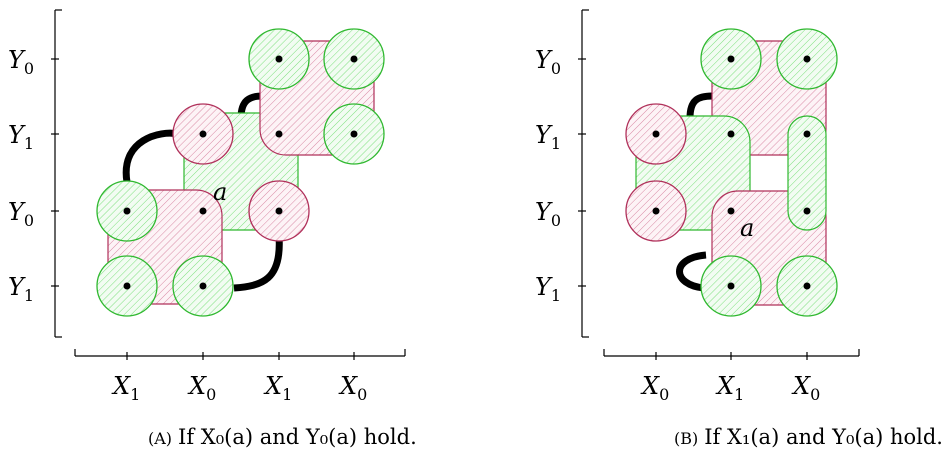  I want to click on panel-b-x-labels: X0 X1 X0, so click(730, 388).